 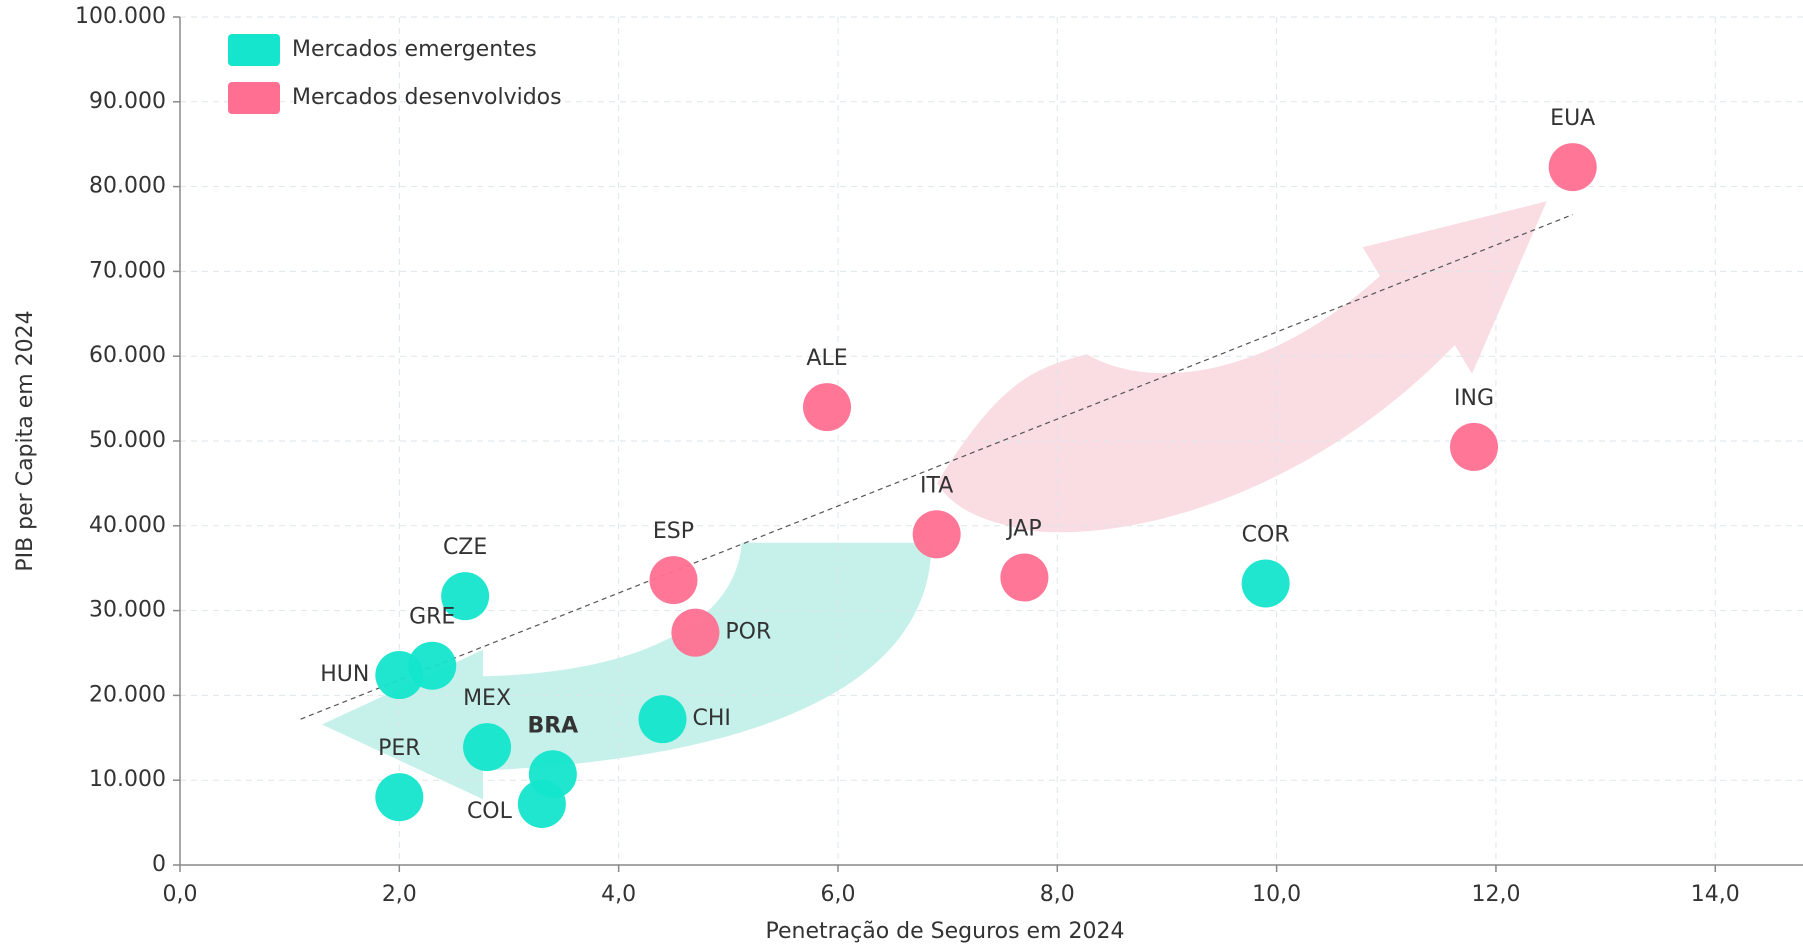 What do you see at coordinates (120, 16) in the screenshot?
I see `y-tick-label: 100.000` at bounding box center [120, 16].